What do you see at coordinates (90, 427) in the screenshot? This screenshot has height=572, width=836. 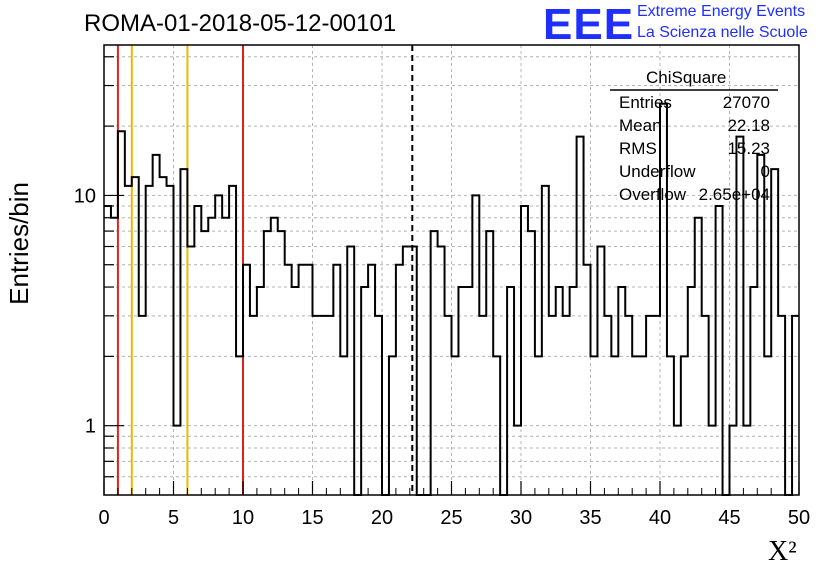 I see `y-tick-label: 1` at bounding box center [90, 427].